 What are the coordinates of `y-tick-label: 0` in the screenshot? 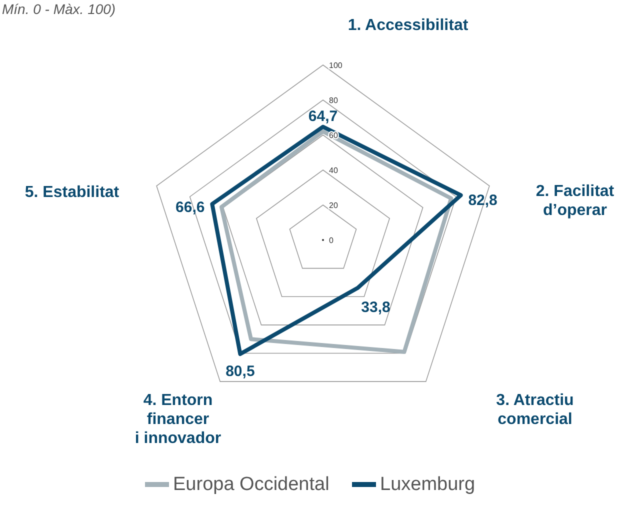 It's located at (331, 240).